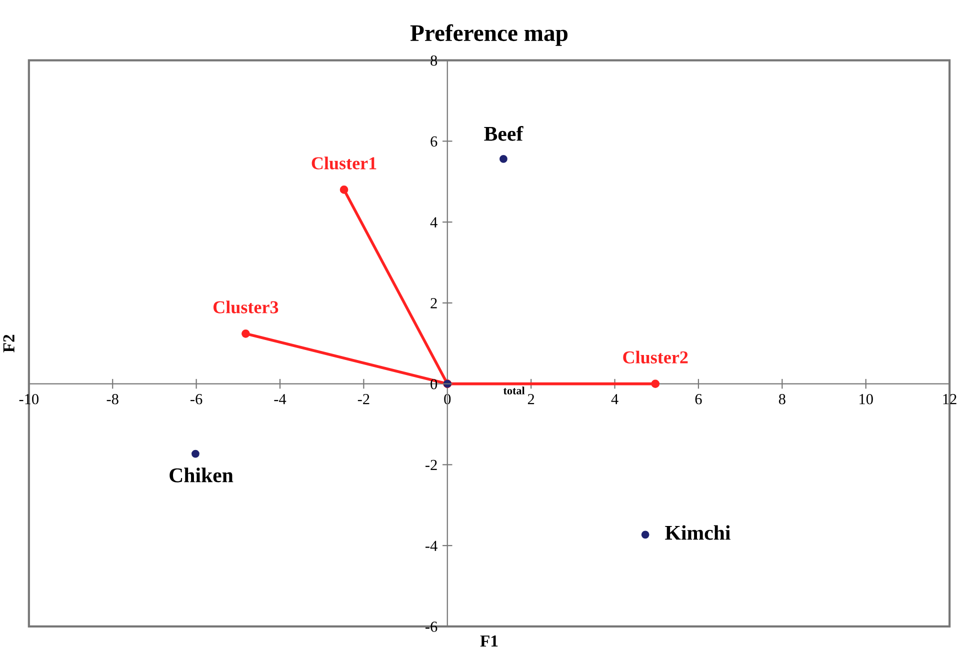  Describe the element at coordinates (434, 384) in the screenshot. I see `y-tick-label: 0` at that location.